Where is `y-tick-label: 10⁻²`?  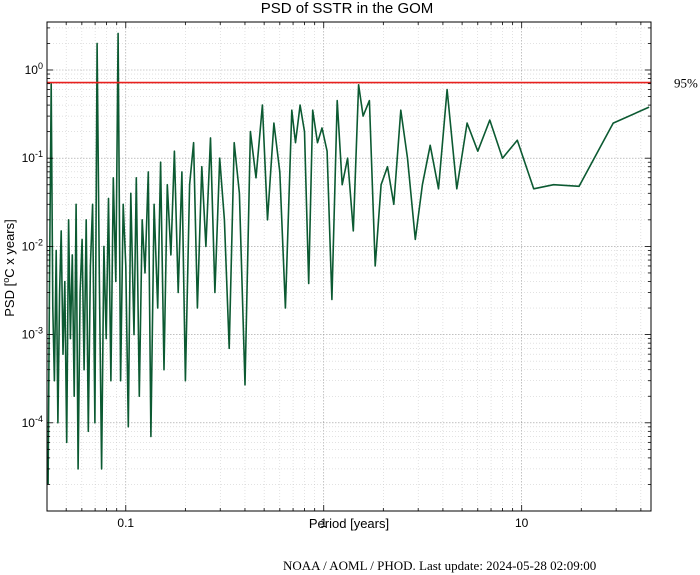 y-tick-label: 10⁻² is located at coordinates (32, 245).